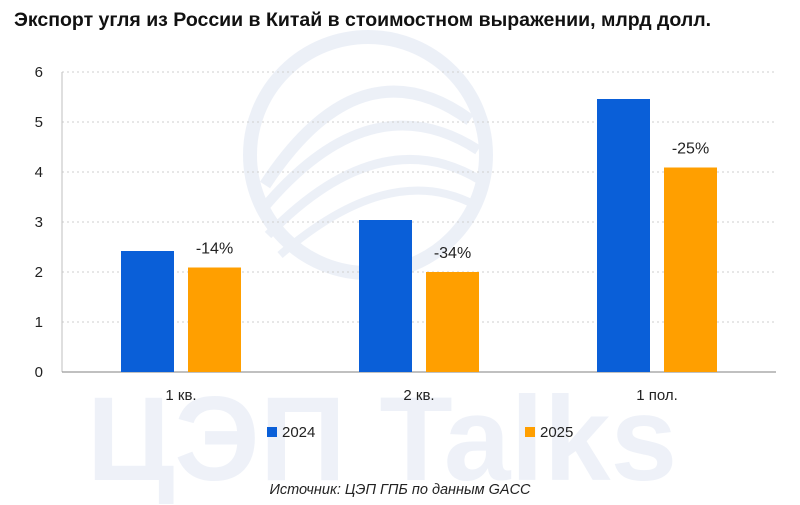 Image resolution: width=800 pixels, height=505 pixels. What do you see at coordinates (418, 395) in the screenshot?
I see `x-tick-label: 2 кв.` at bounding box center [418, 395].